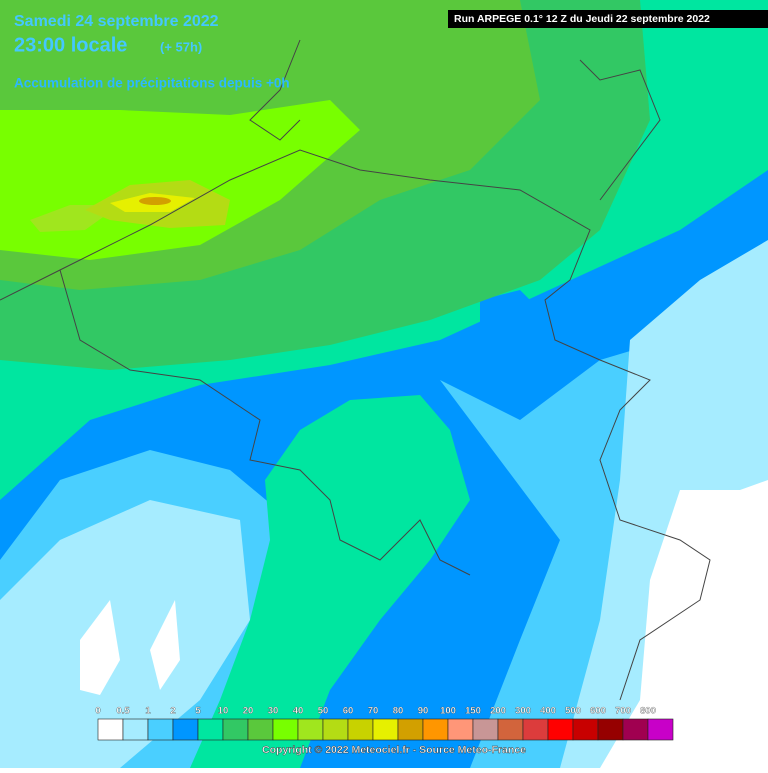 This screenshot has height=773, width=768. Describe the element at coordinates (123, 711) in the screenshot. I see `legend-label: 0.5` at that location.